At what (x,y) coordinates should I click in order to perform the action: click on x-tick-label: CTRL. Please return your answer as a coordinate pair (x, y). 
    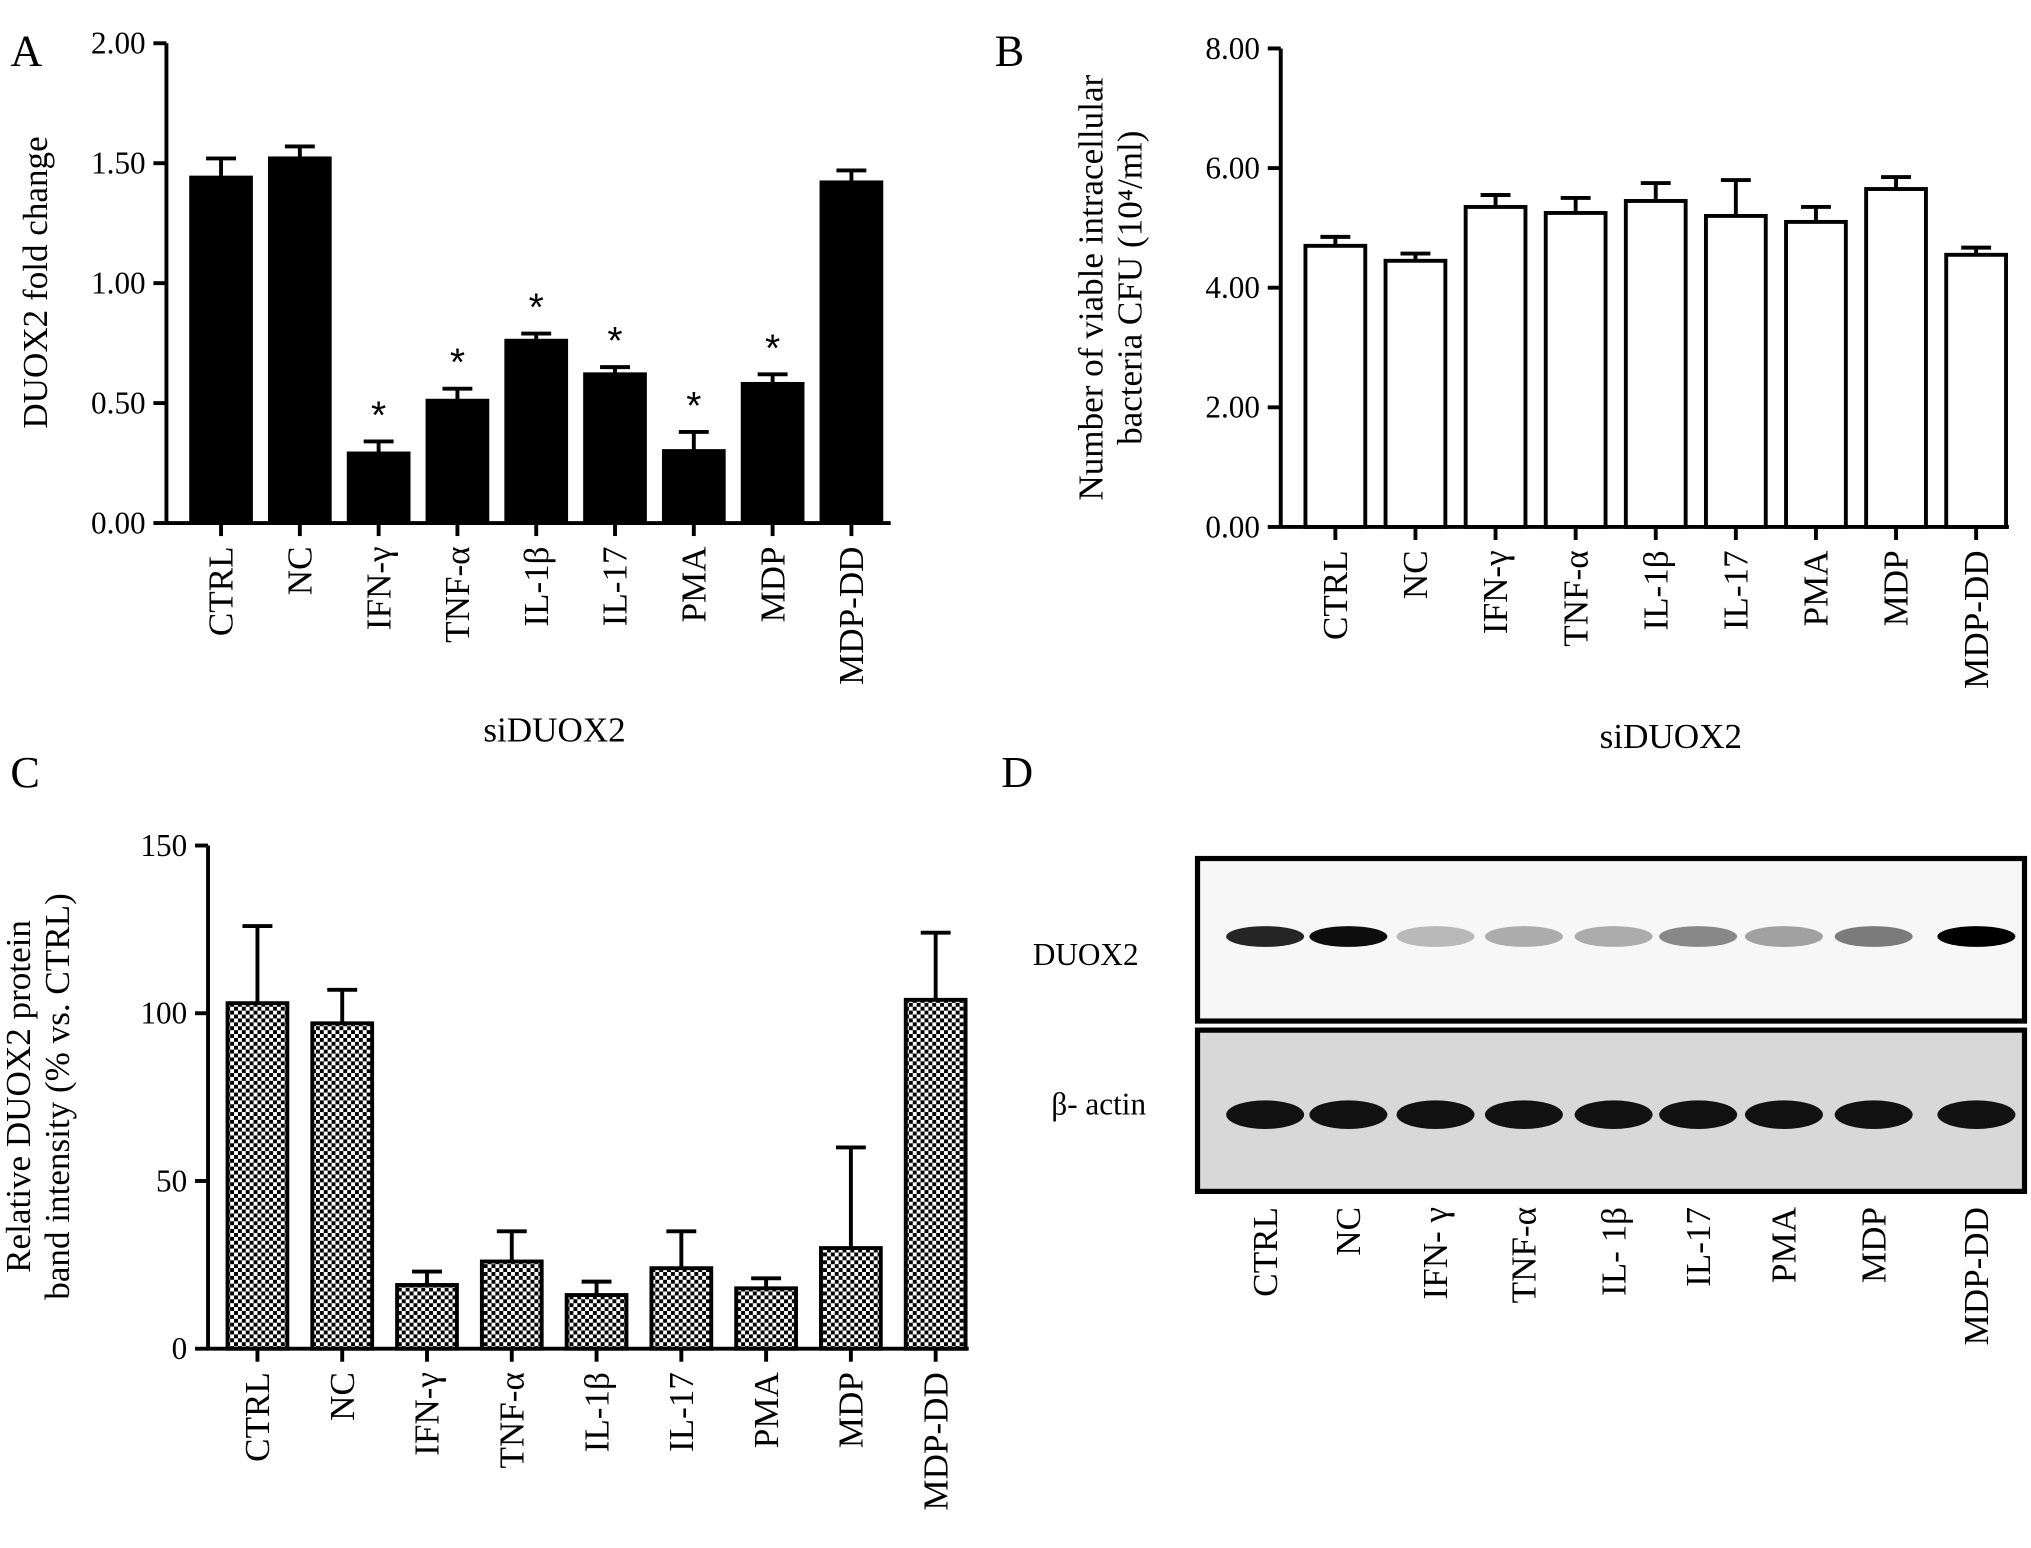
    Looking at the image, I should click on (221, 591).